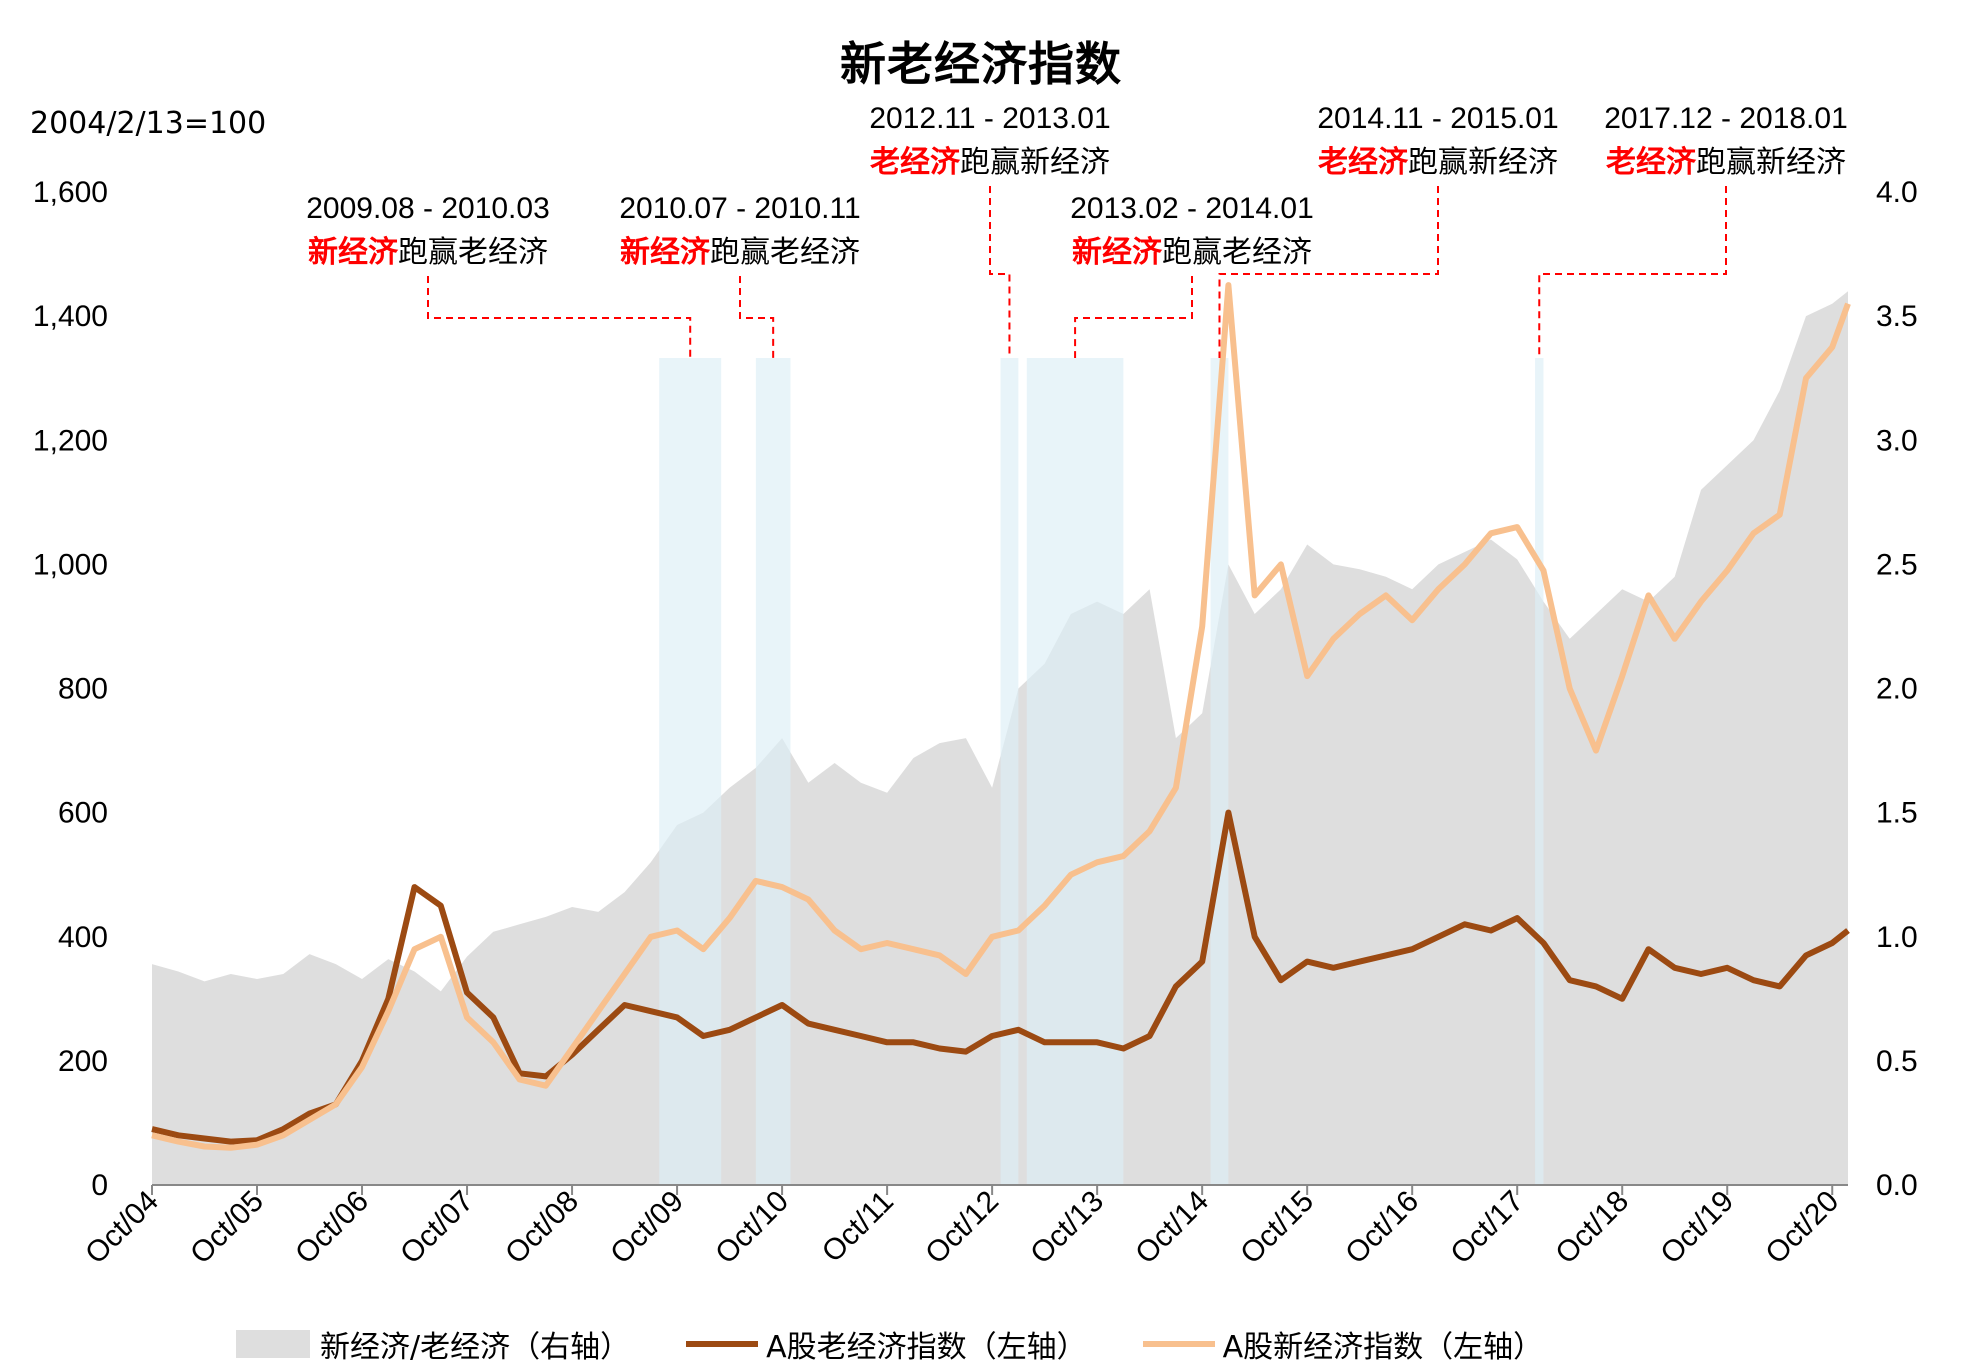 The height and width of the screenshot is (1368, 1962). What do you see at coordinates (1897, 1185) in the screenshot?
I see `right-tick-label: 0.0` at bounding box center [1897, 1185].